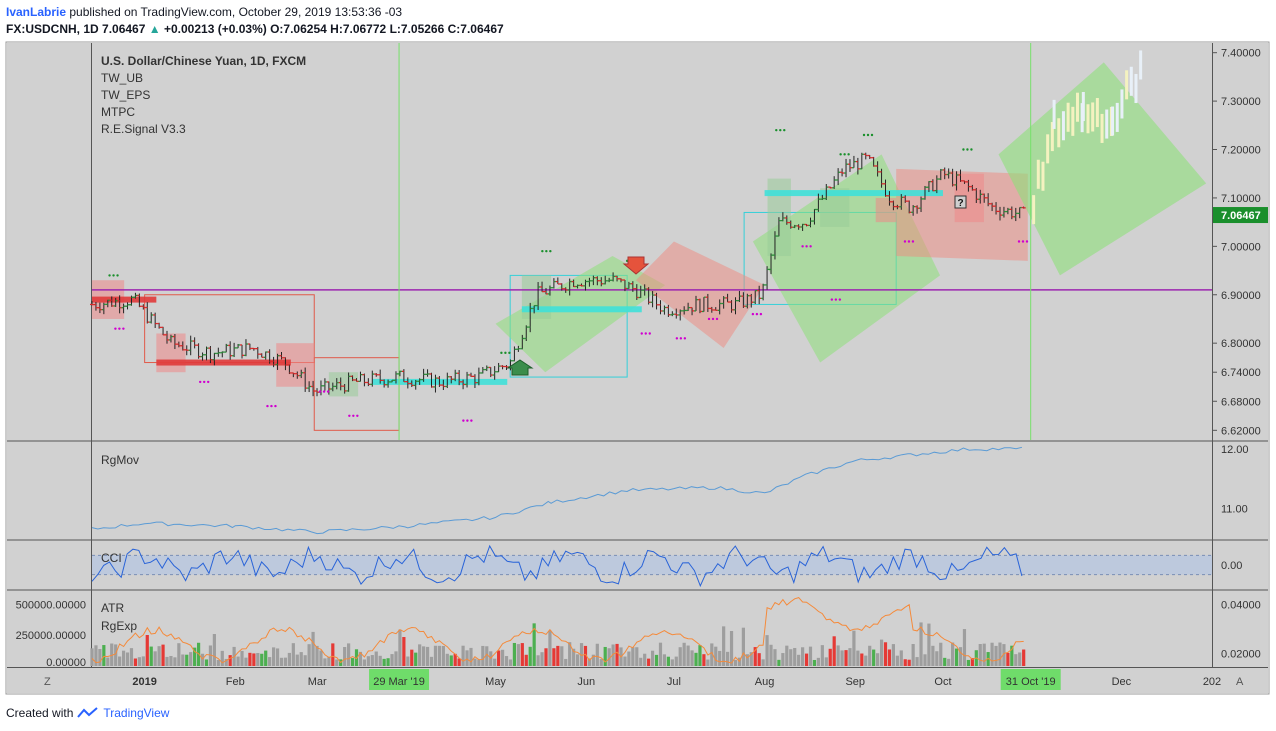 The width and height of the screenshot is (1276, 731). Describe the element at coordinates (395, 29) in the screenshot. I see `low-label: L:` at that location.